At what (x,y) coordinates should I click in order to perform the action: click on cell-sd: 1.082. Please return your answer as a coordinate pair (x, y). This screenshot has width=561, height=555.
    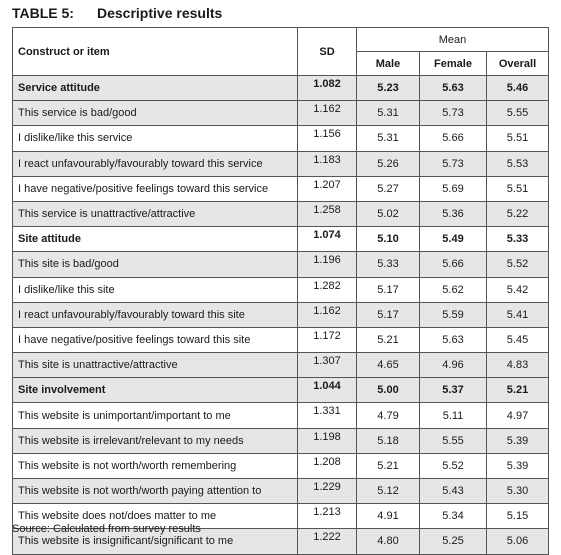
    Looking at the image, I should click on (327, 88).